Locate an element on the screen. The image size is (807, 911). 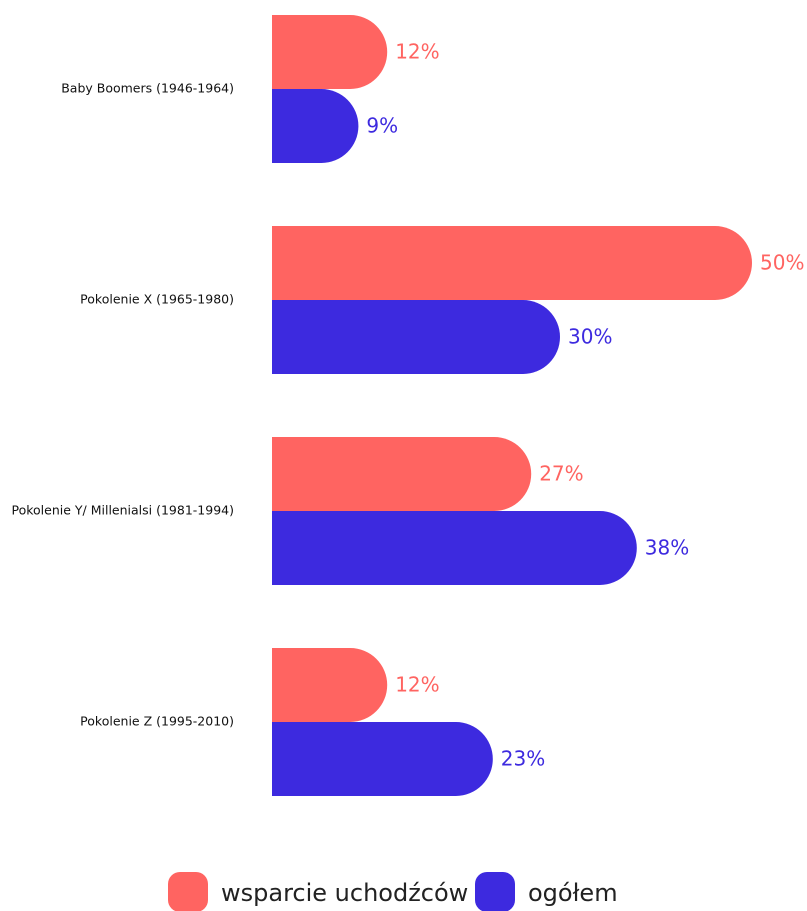
value-label: 27% is located at coordinates (561, 474).